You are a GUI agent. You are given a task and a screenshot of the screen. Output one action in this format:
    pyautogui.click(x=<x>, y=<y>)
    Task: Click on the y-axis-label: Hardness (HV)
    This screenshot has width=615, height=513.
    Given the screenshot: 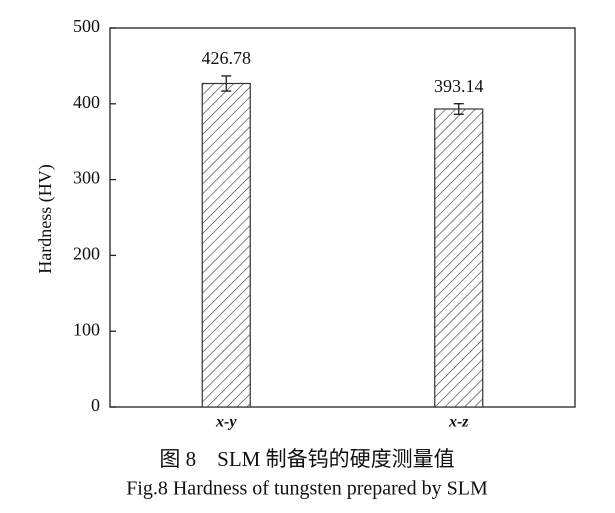 What is the action you would take?
    pyautogui.click(x=45, y=218)
    